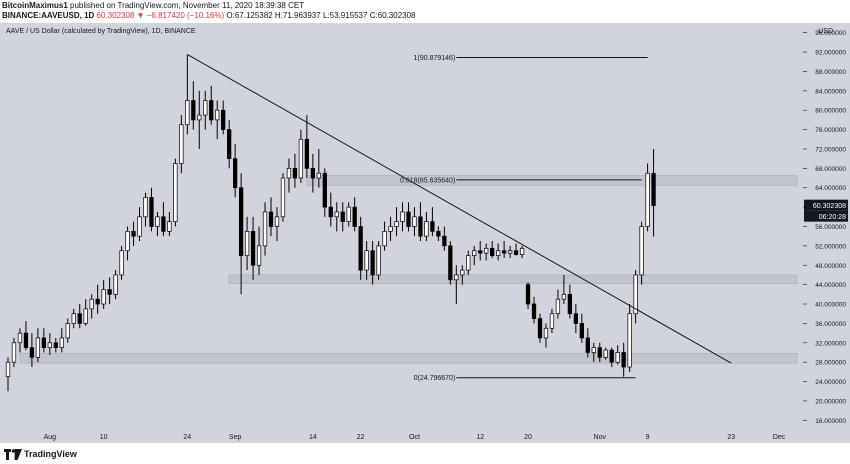  What do you see at coordinates (830, 33) in the screenshot?
I see `y-tick-label-20: 96.000000` at bounding box center [830, 33].